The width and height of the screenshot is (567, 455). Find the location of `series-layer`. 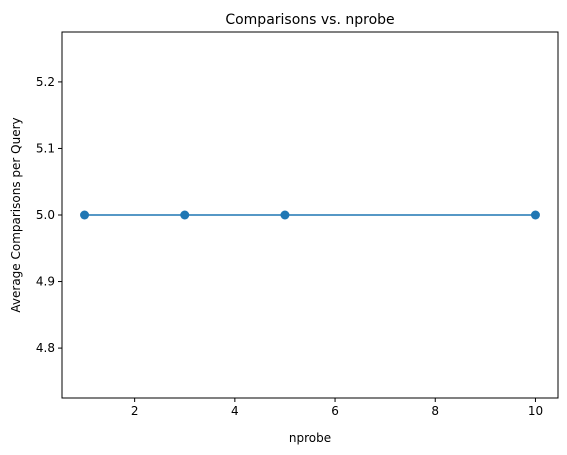

series-layer is located at coordinates (310, 215).